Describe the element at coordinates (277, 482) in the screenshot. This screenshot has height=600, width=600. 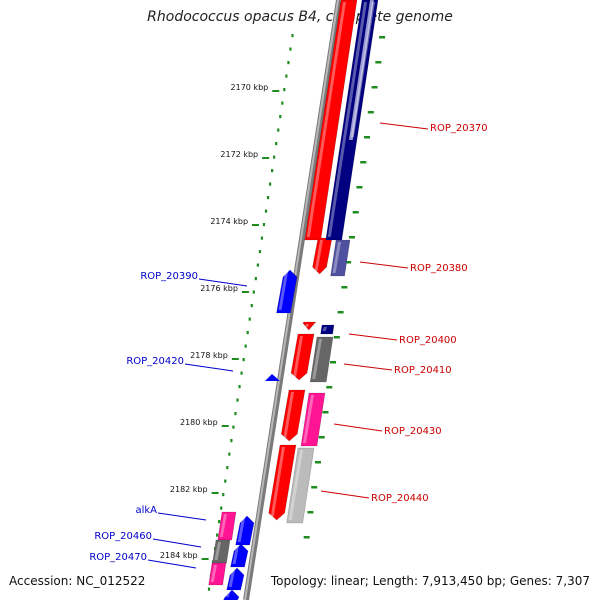
I see `gene-rop-20440-forward-shine` at that location.